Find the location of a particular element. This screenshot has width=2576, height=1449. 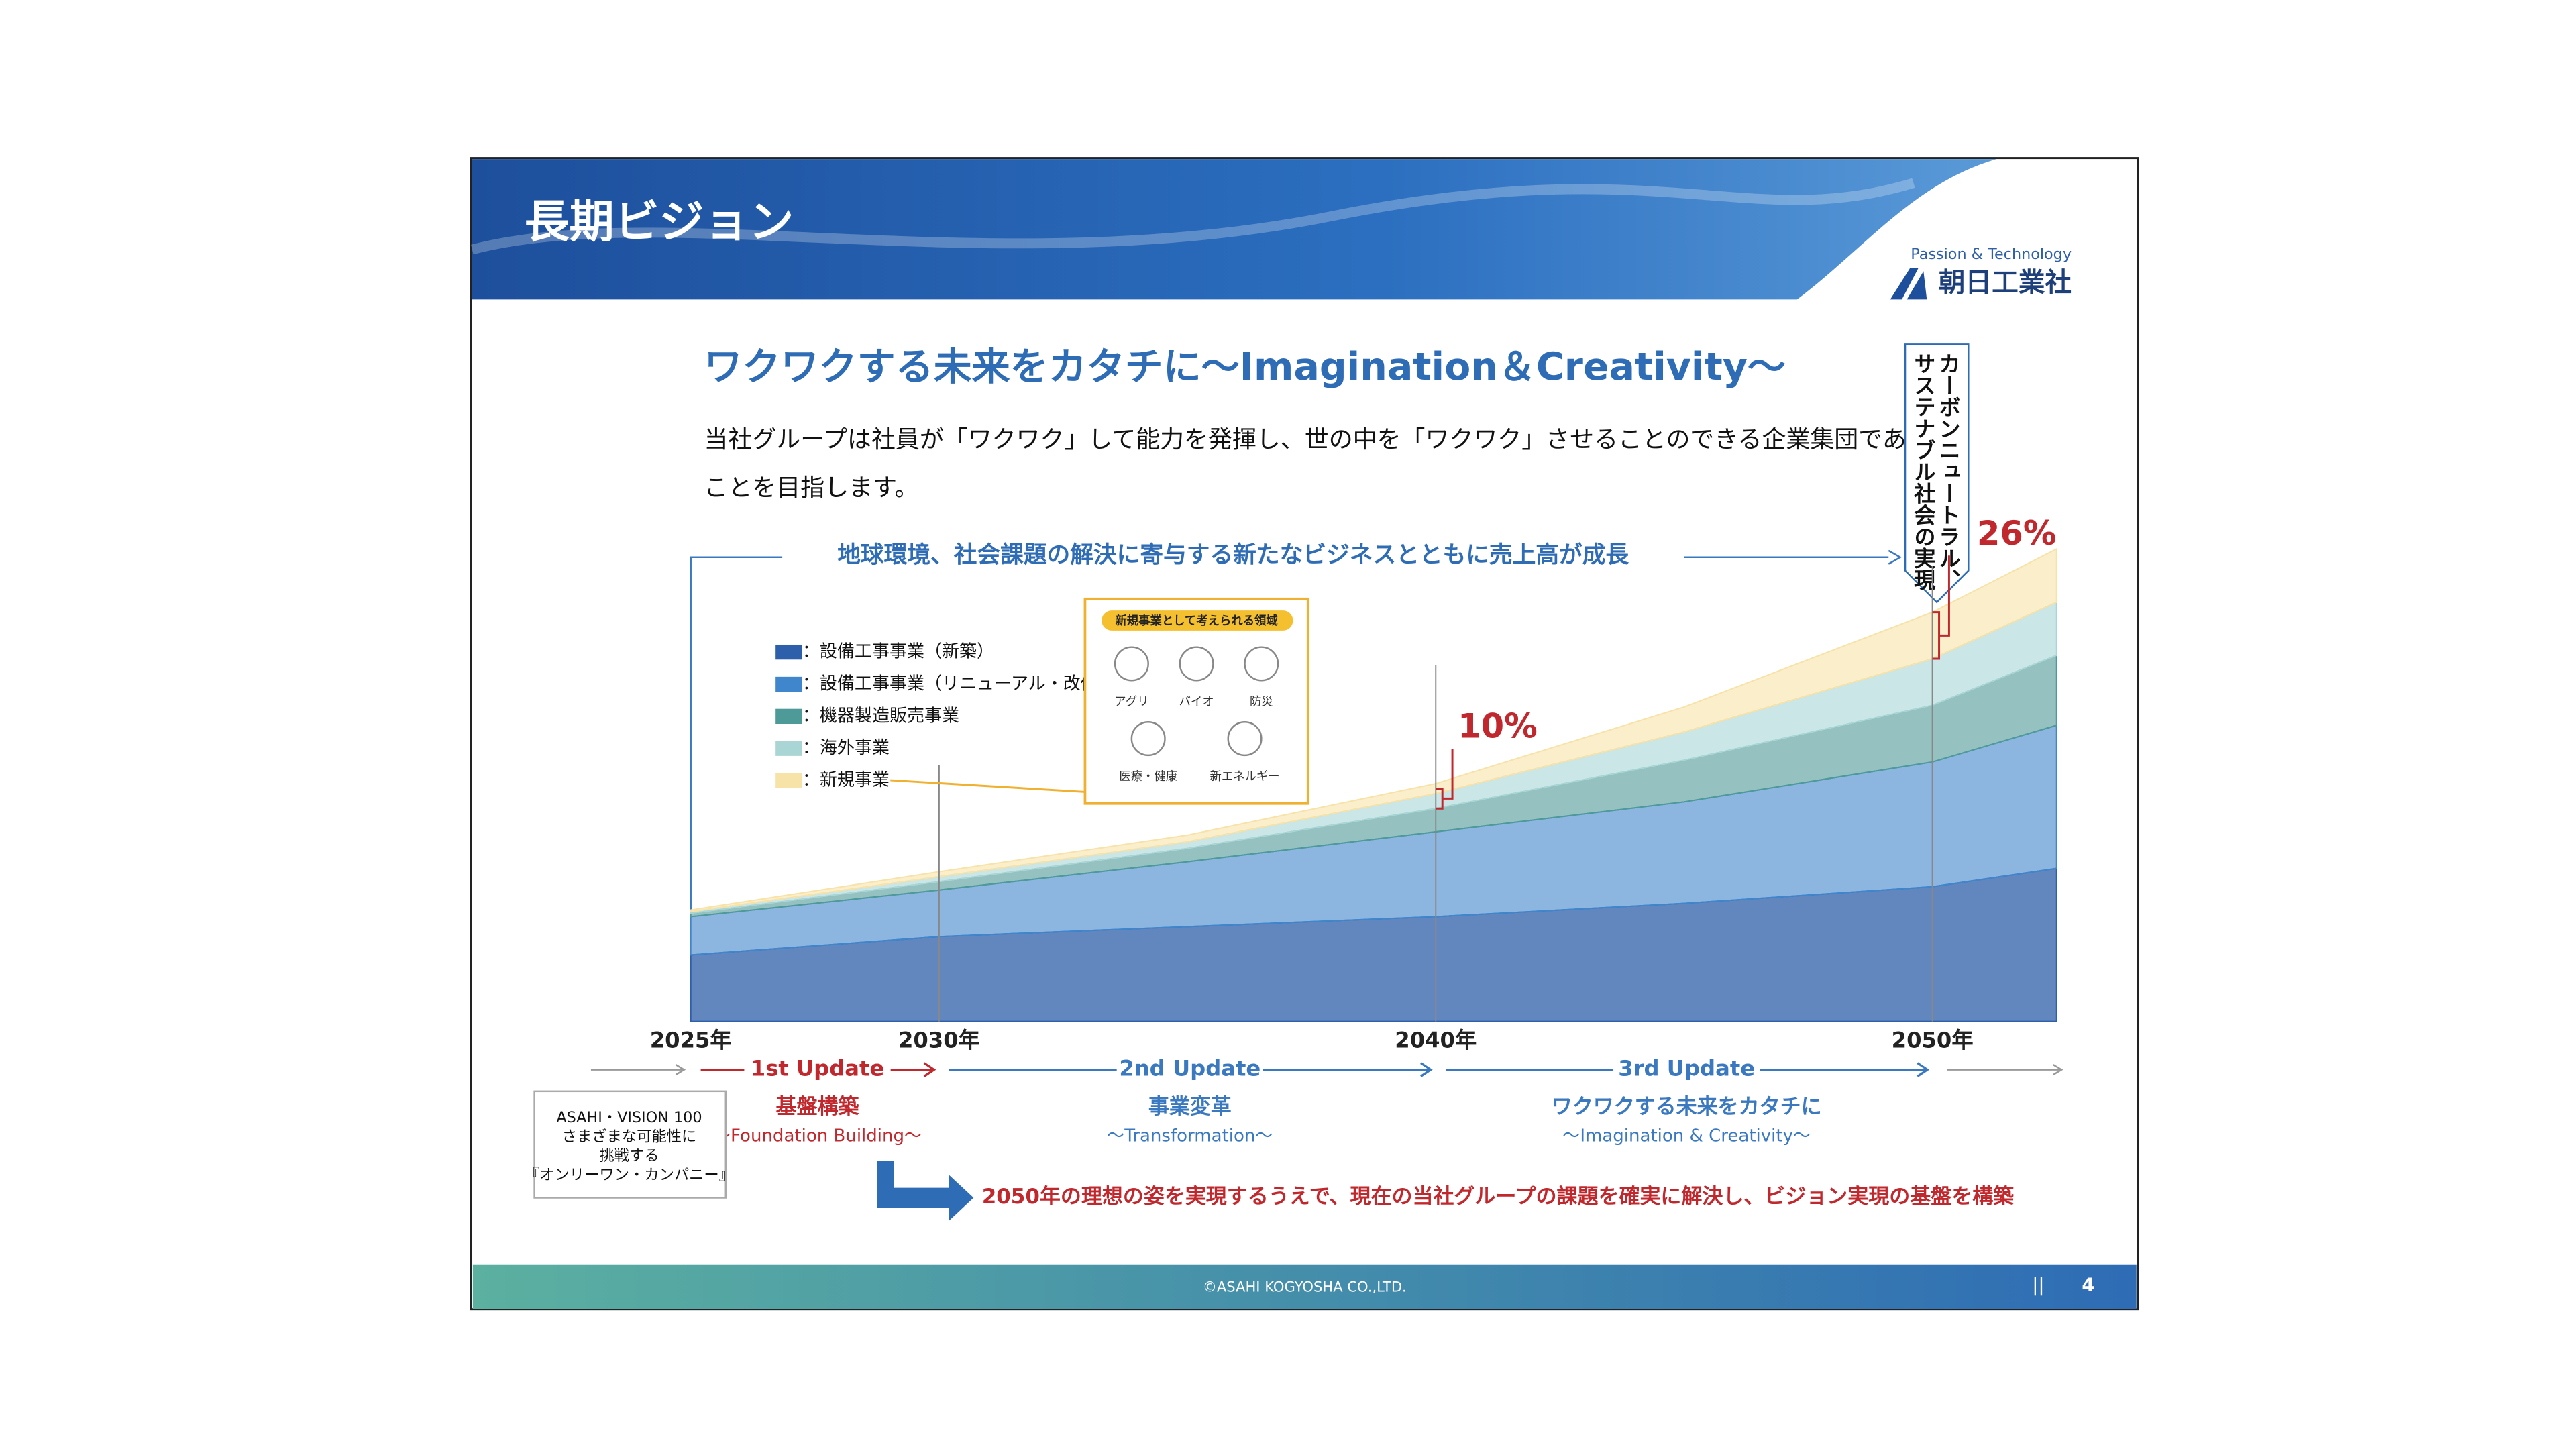

annotation-label: 10% is located at coordinates (1498, 726).